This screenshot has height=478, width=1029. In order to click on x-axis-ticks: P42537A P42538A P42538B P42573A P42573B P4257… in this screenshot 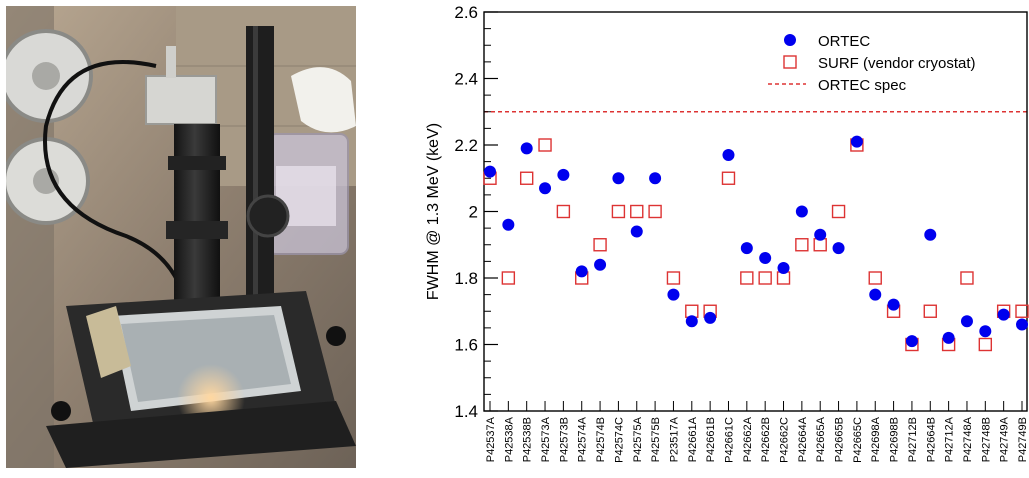, I will do `click(757, 432)`.